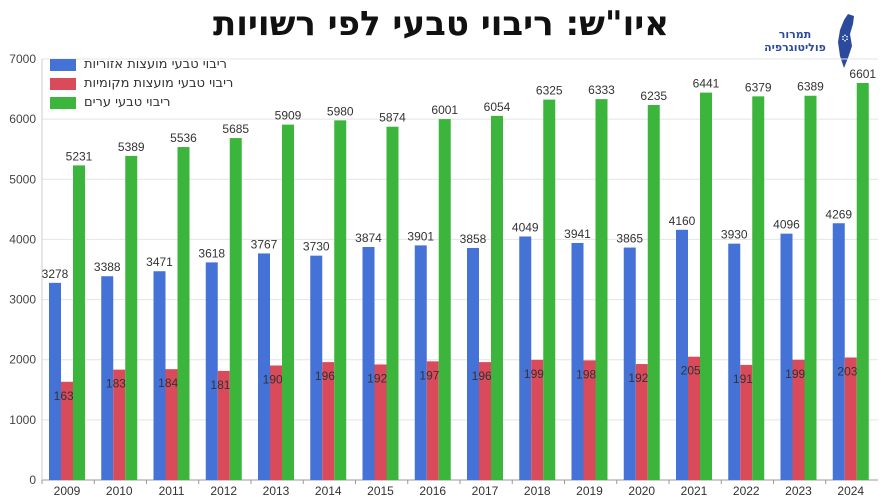 This screenshot has height=499, width=882. Describe the element at coordinates (525, 227) in the screenshot. I see `data-label: 4049` at that location.